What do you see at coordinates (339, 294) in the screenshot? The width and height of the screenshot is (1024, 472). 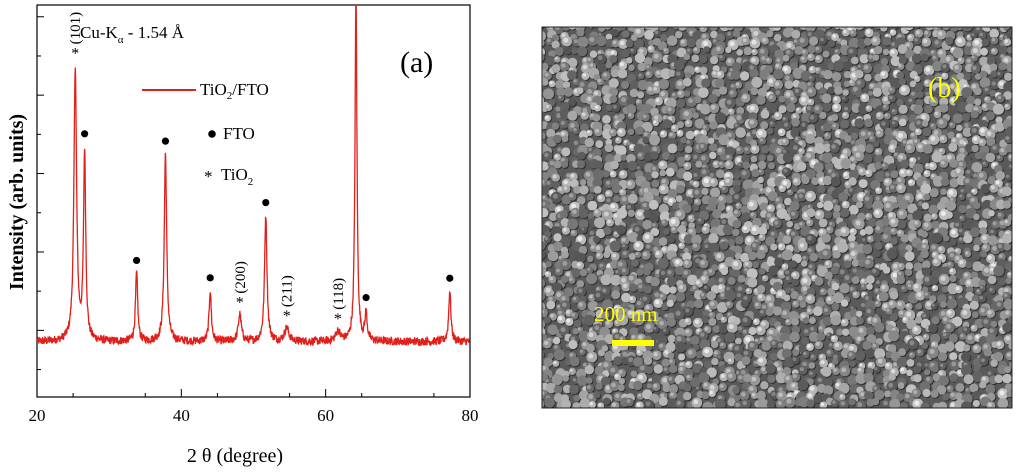 I see `miller-index-label: (118)` at bounding box center [339, 294].